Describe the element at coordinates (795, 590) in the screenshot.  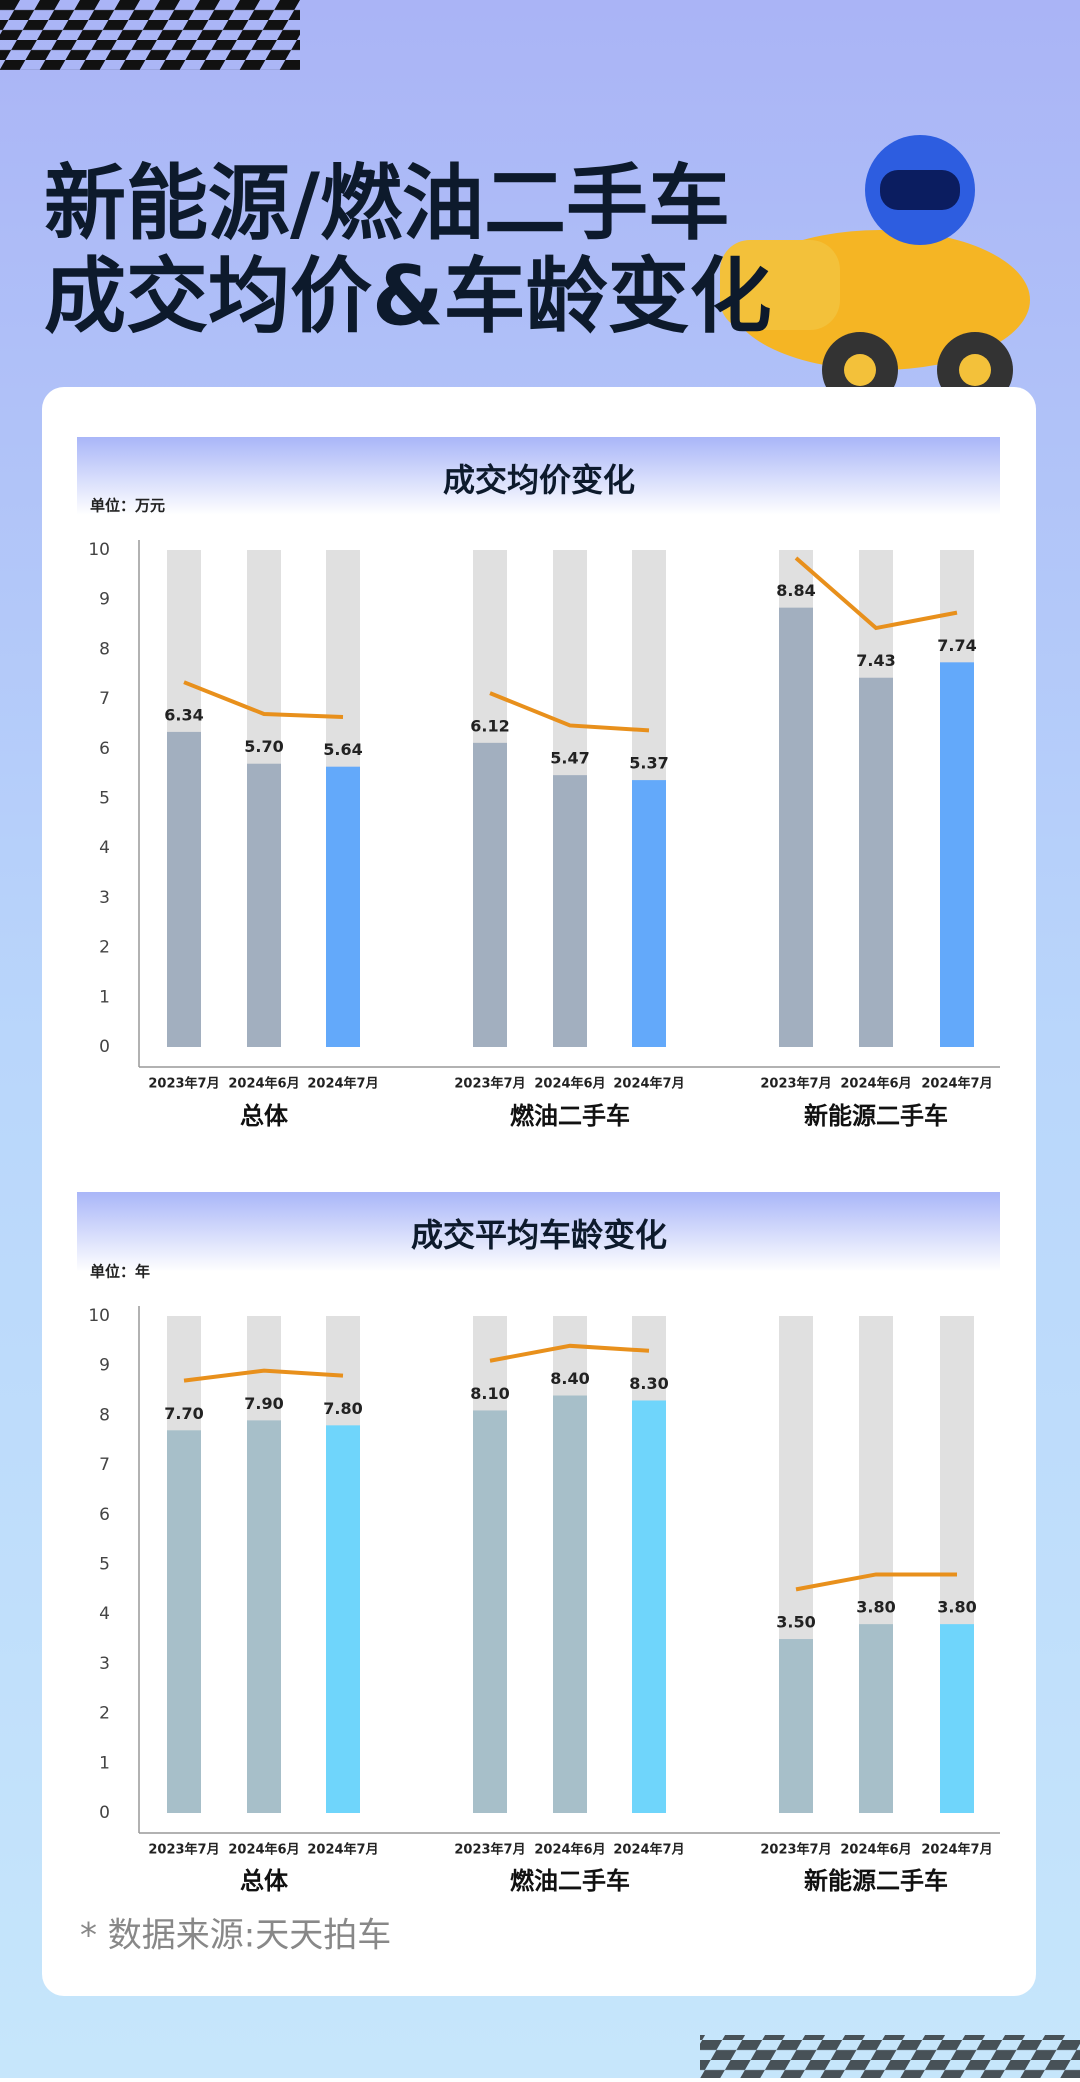
I see `value-label: 8.84` at that location.